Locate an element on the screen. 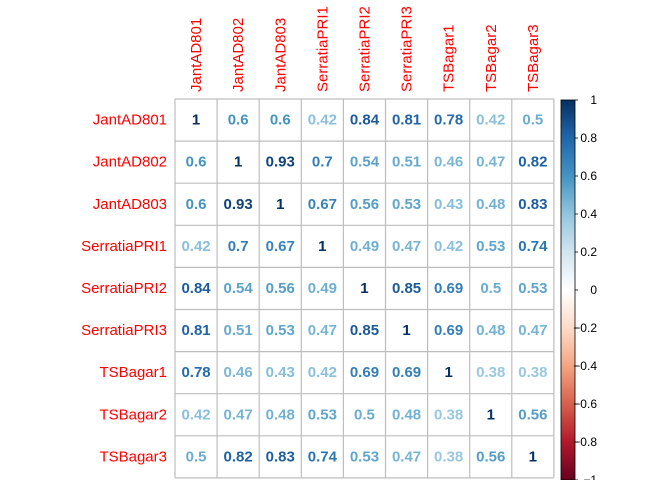 This screenshot has width=672, height=485. column-label: TSBagar1 is located at coordinates (449, 58).